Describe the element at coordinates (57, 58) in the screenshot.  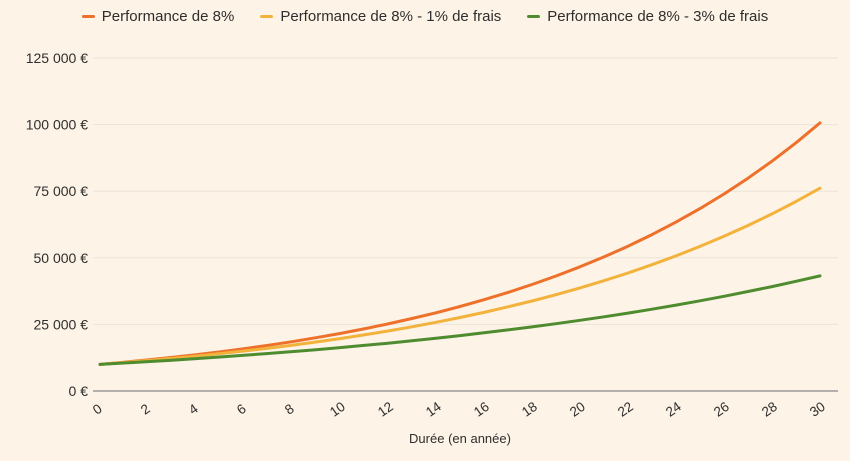
I see `y-tick-label: 125 000 €` at that location.